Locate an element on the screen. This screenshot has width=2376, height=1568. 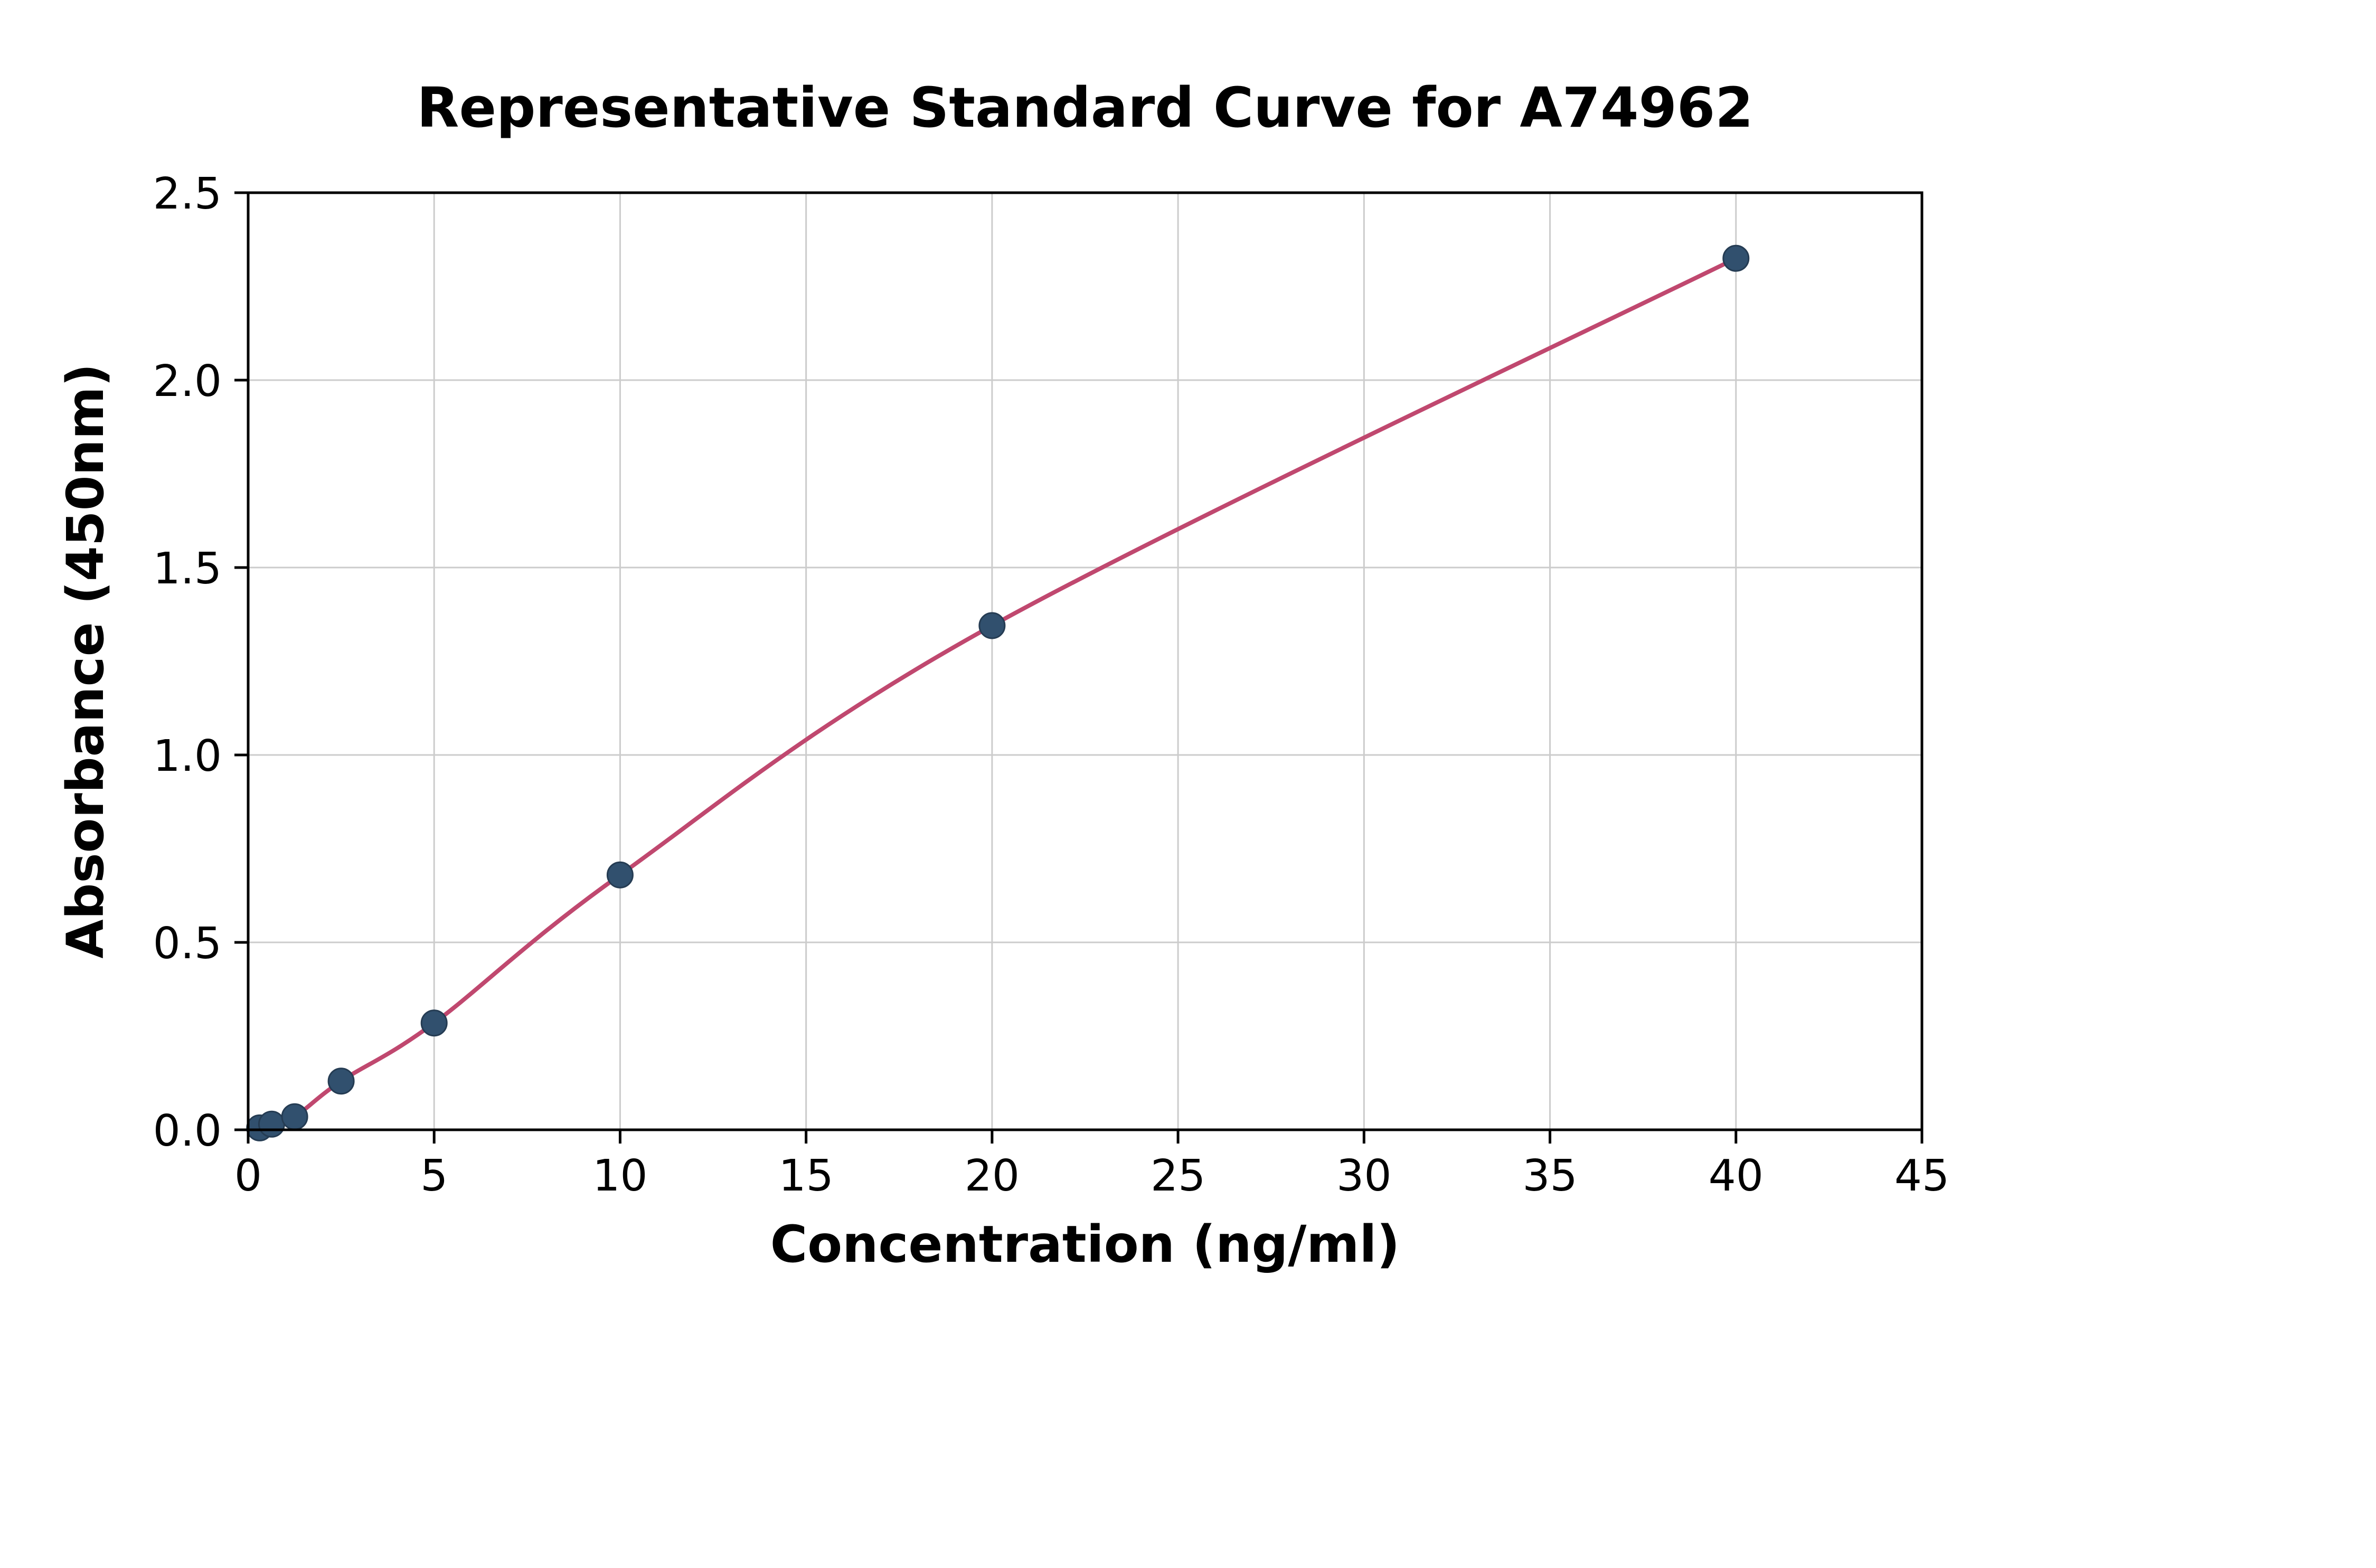
y-tick-label: 1.0 is located at coordinates (188, 756).